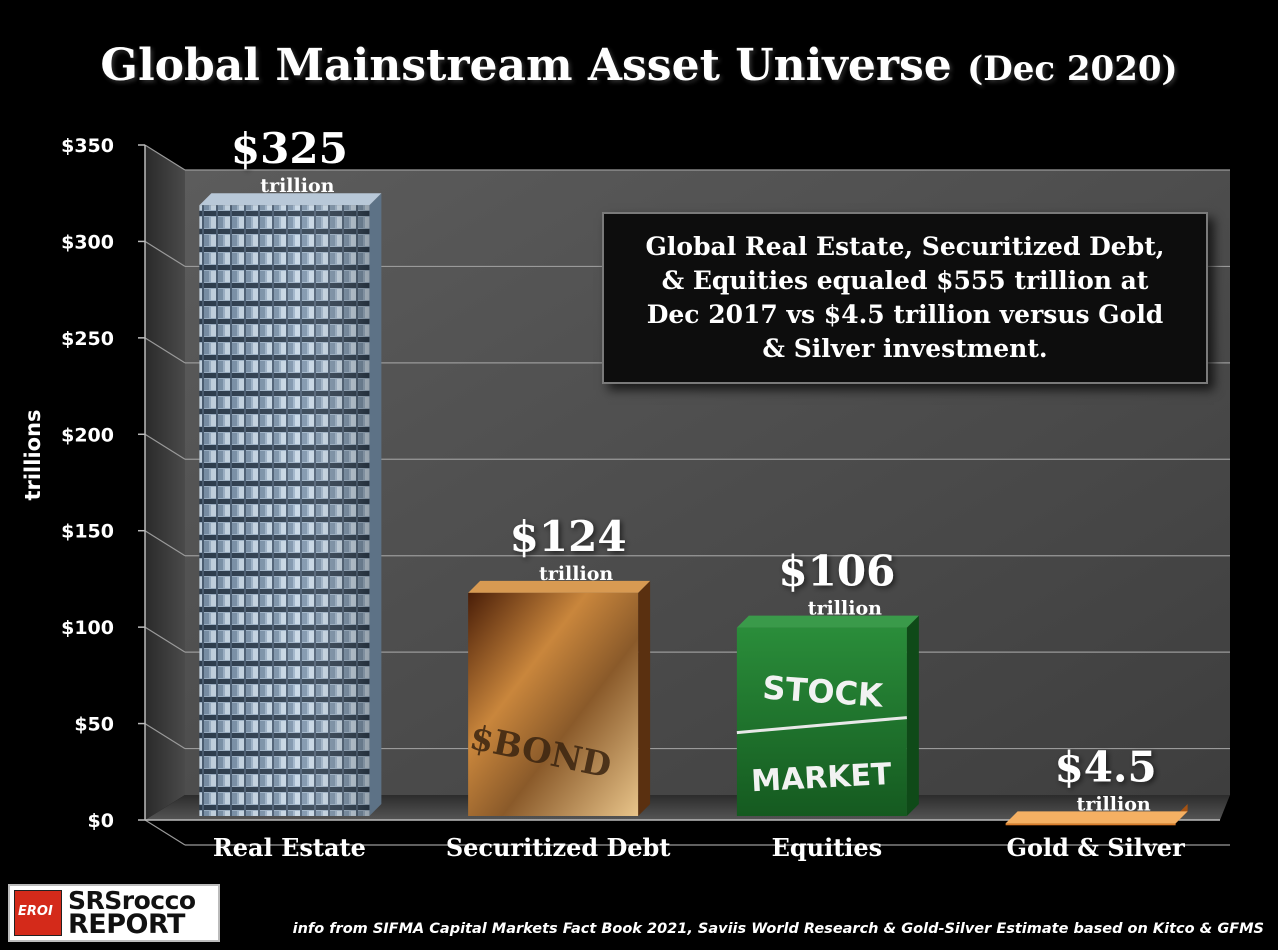  I want to click on bar-securitized-debt: $BOND, so click(558, 698).